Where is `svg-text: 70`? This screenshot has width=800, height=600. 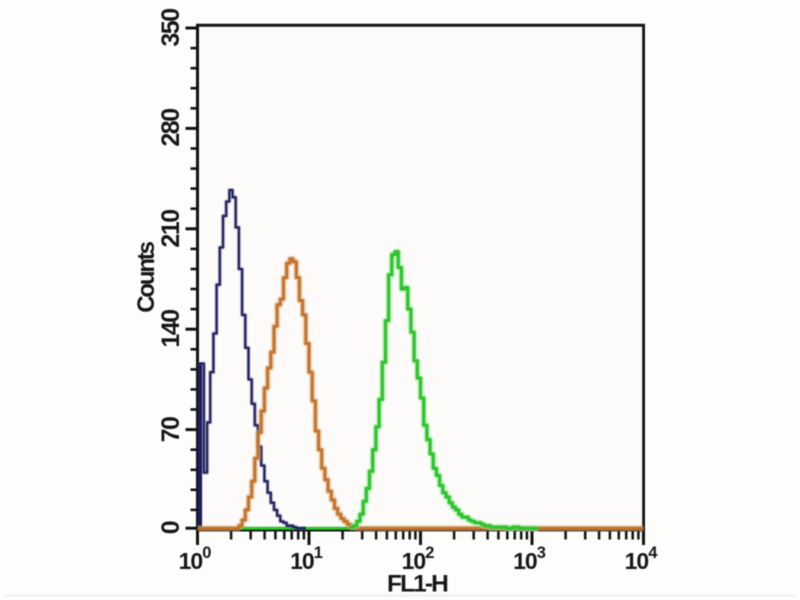
svg-text: 70 is located at coordinates (171, 429).